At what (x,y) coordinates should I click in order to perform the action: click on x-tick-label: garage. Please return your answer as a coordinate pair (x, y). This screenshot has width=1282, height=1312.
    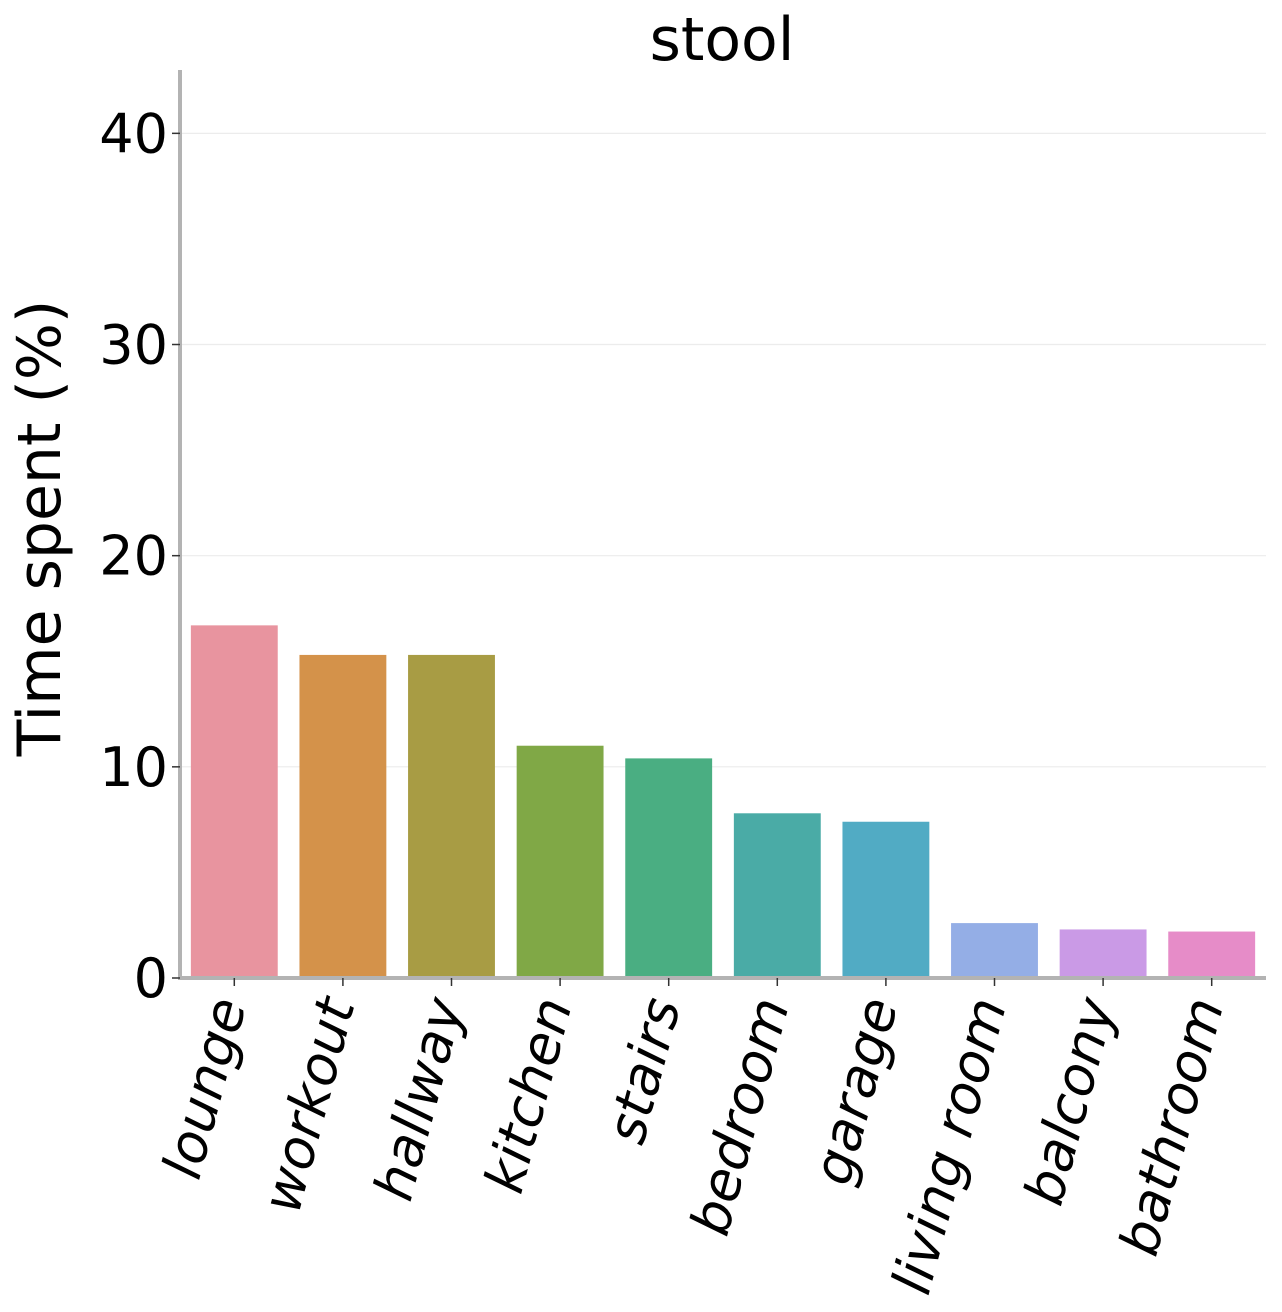
    Looking at the image, I should click on (855, 1091).